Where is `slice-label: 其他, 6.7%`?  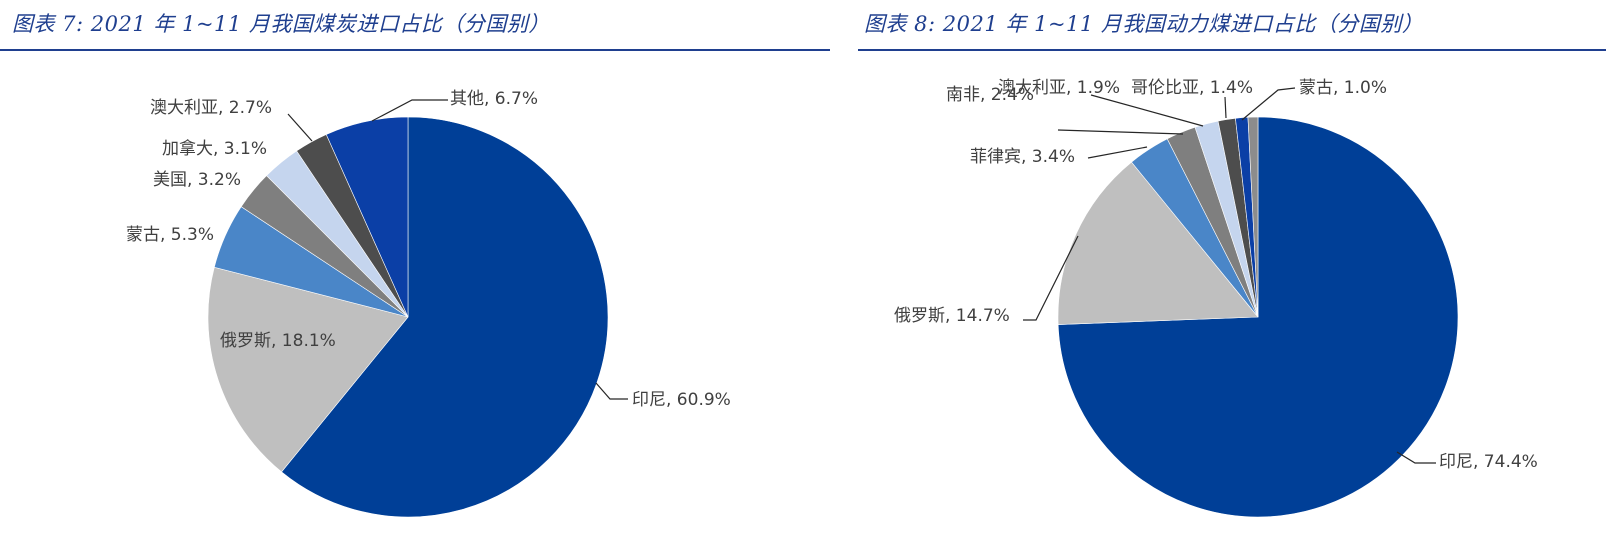 slice-label: 其他, 6.7% is located at coordinates (494, 99).